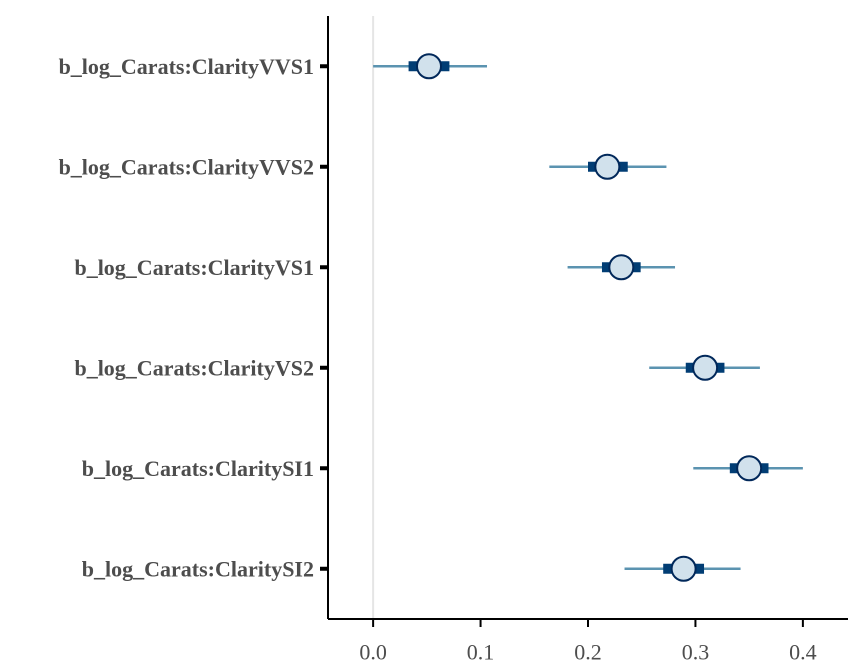 Image resolution: width=864 pixels, height=672 pixels. What do you see at coordinates (186, 66) in the screenshot?
I see `y-tick-label: b_log_Carats:ClarityVVS1` at bounding box center [186, 66].